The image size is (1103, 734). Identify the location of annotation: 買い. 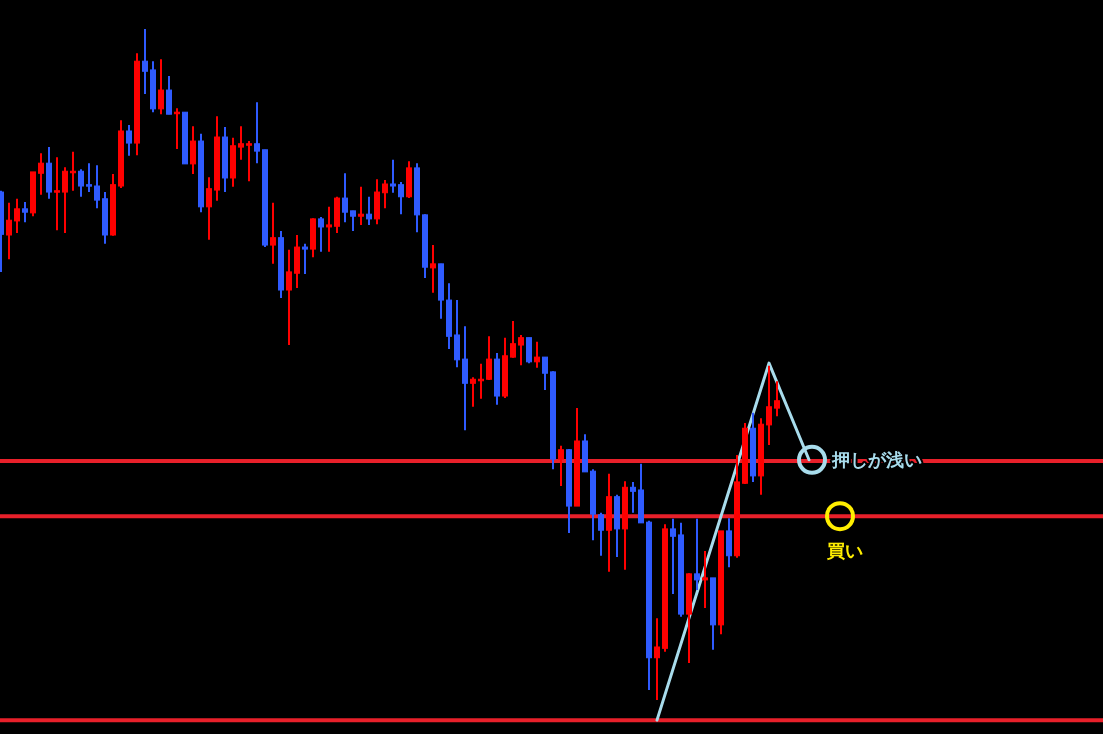
(844, 550).